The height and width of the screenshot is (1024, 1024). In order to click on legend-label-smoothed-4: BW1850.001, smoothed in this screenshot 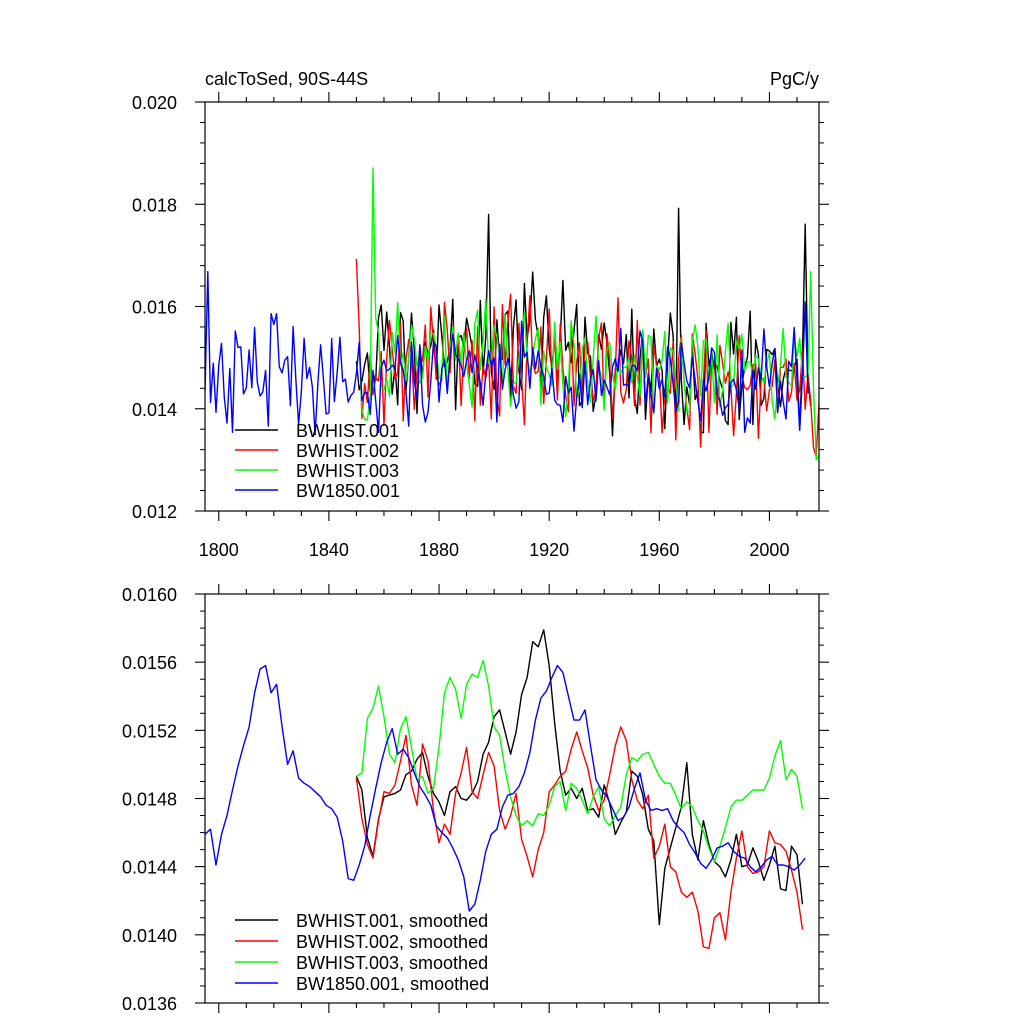, I will do `click(392, 984)`.